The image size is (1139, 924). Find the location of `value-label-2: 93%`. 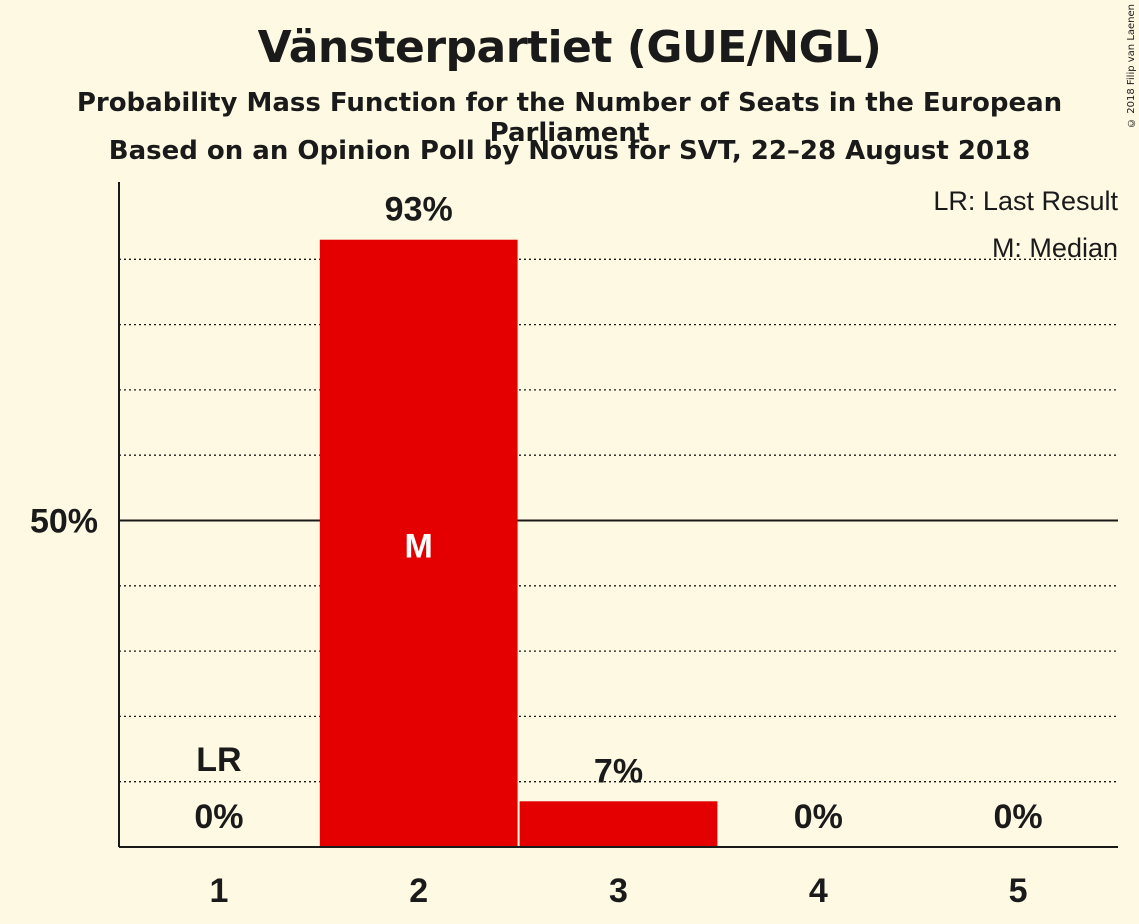

value-label-2: 93% is located at coordinates (419, 210).